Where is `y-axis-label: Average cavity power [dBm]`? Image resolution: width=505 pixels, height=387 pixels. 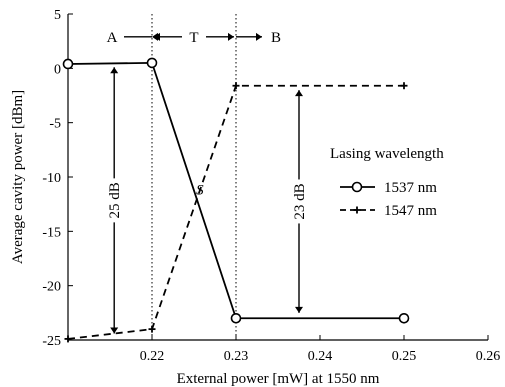 y-axis-label: Average cavity power [dBm] is located at coordinates (18, 177).